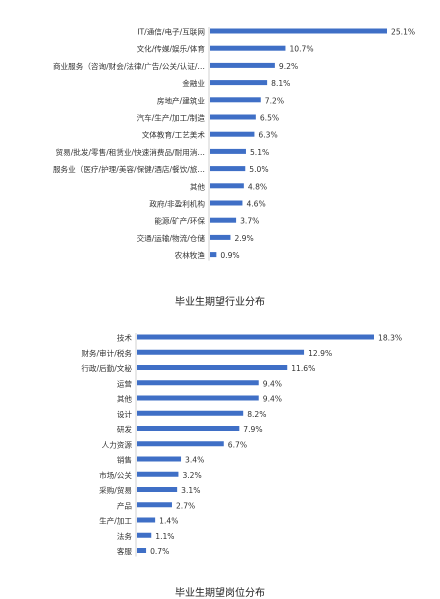  What do you see at coordinates (259, 152) in the screenshot?
I see `value-label: 5.1%` at bounding box center [259, 152].